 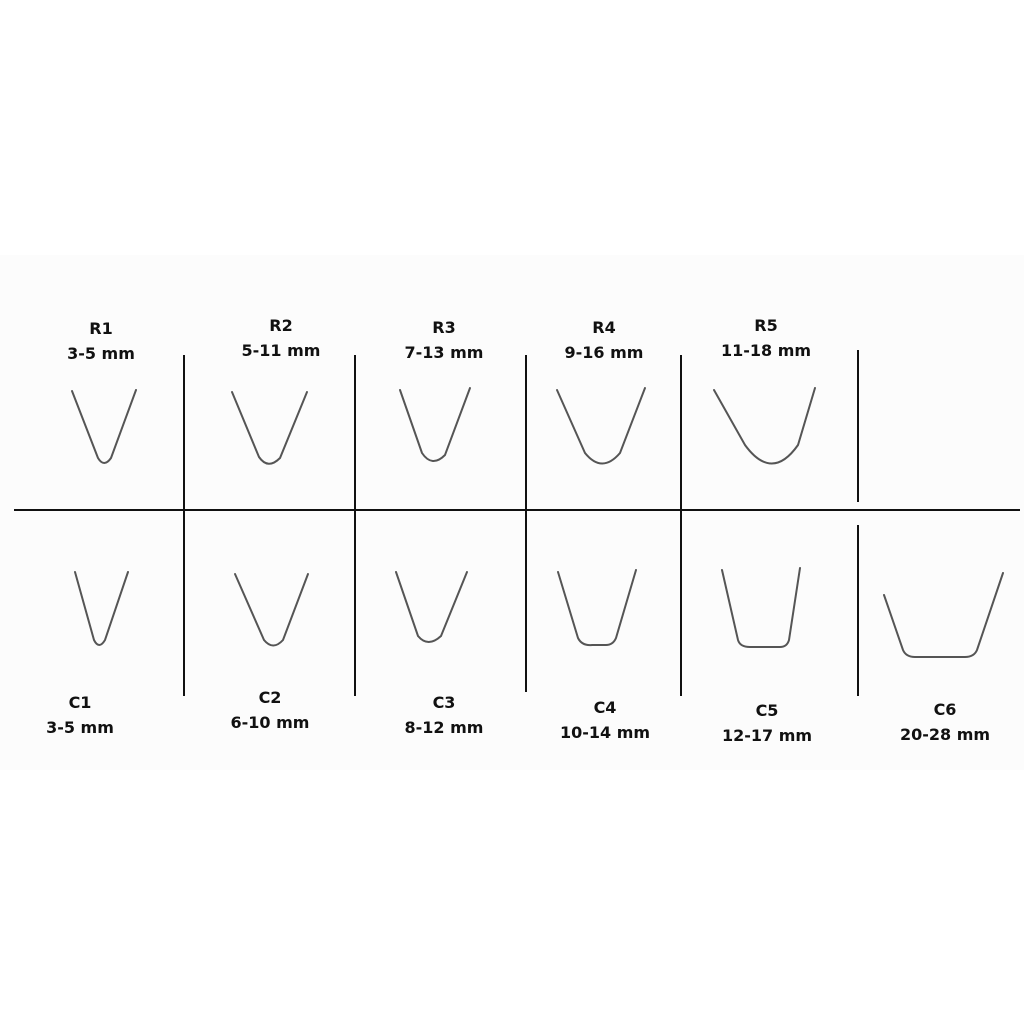 What do you see at coordinates (444, 340) in the screenshot?
I see `label-r3: R3 7-13 mm` at bounding box center [444, 340].